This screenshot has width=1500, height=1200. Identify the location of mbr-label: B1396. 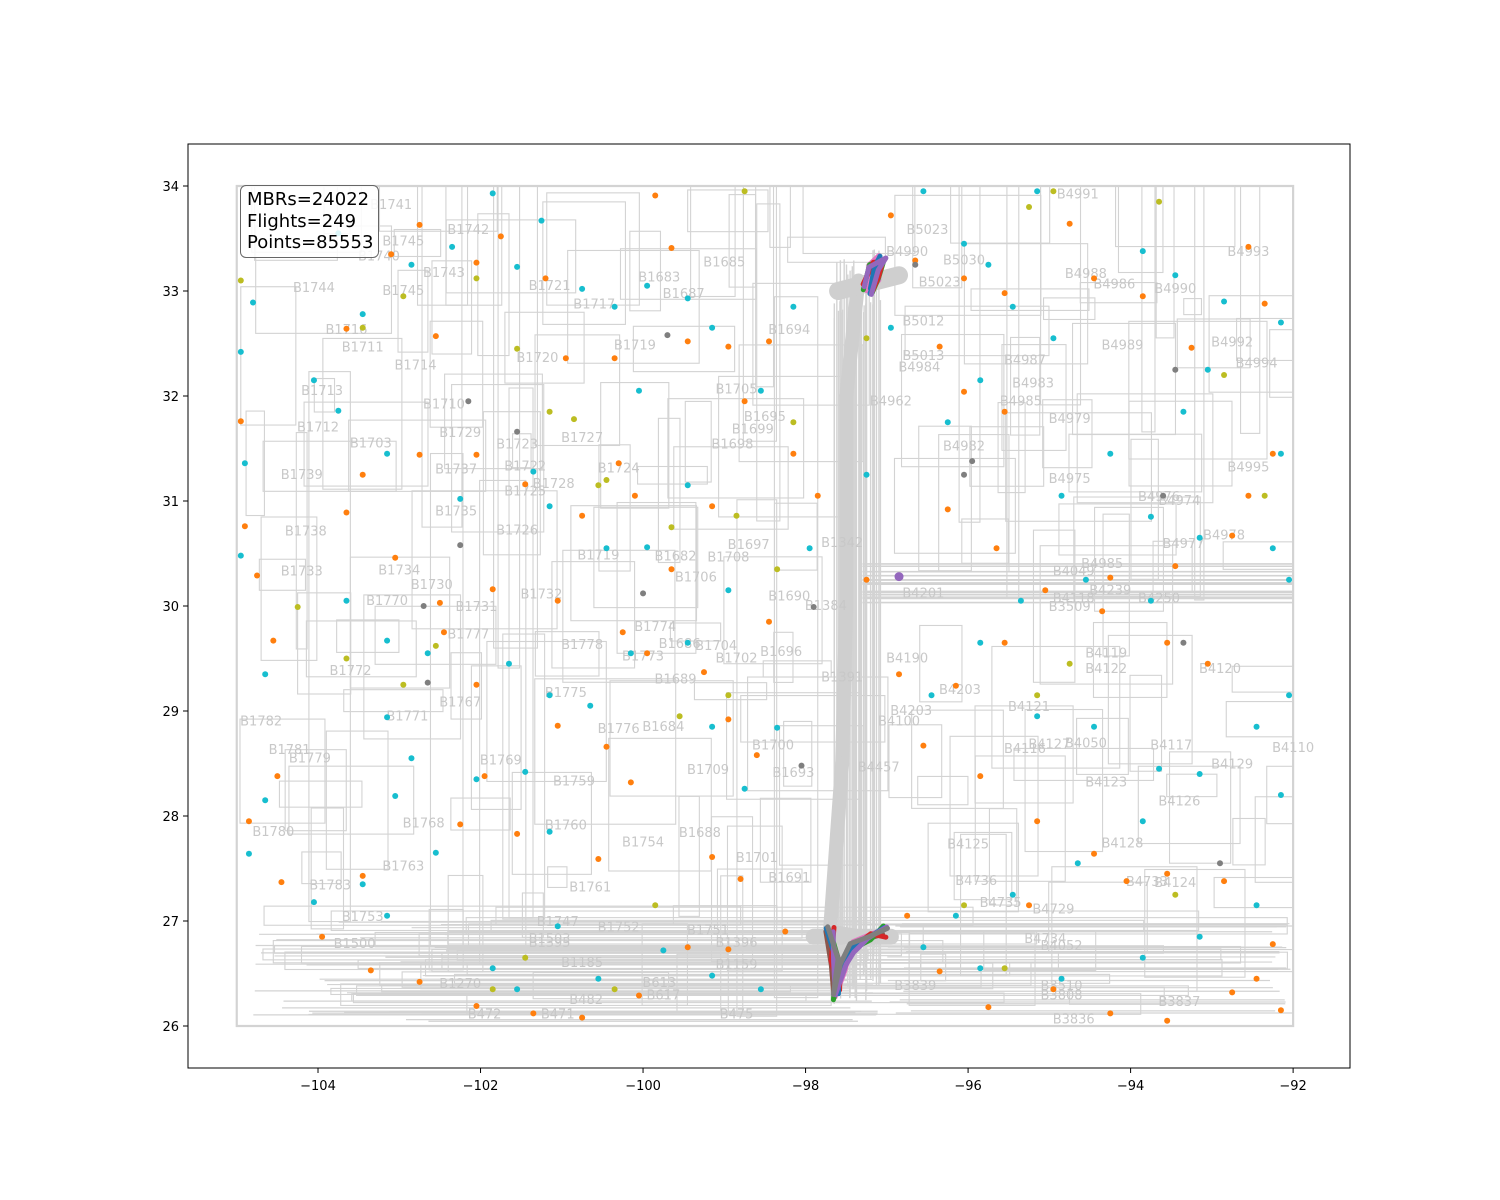
(736, 943).